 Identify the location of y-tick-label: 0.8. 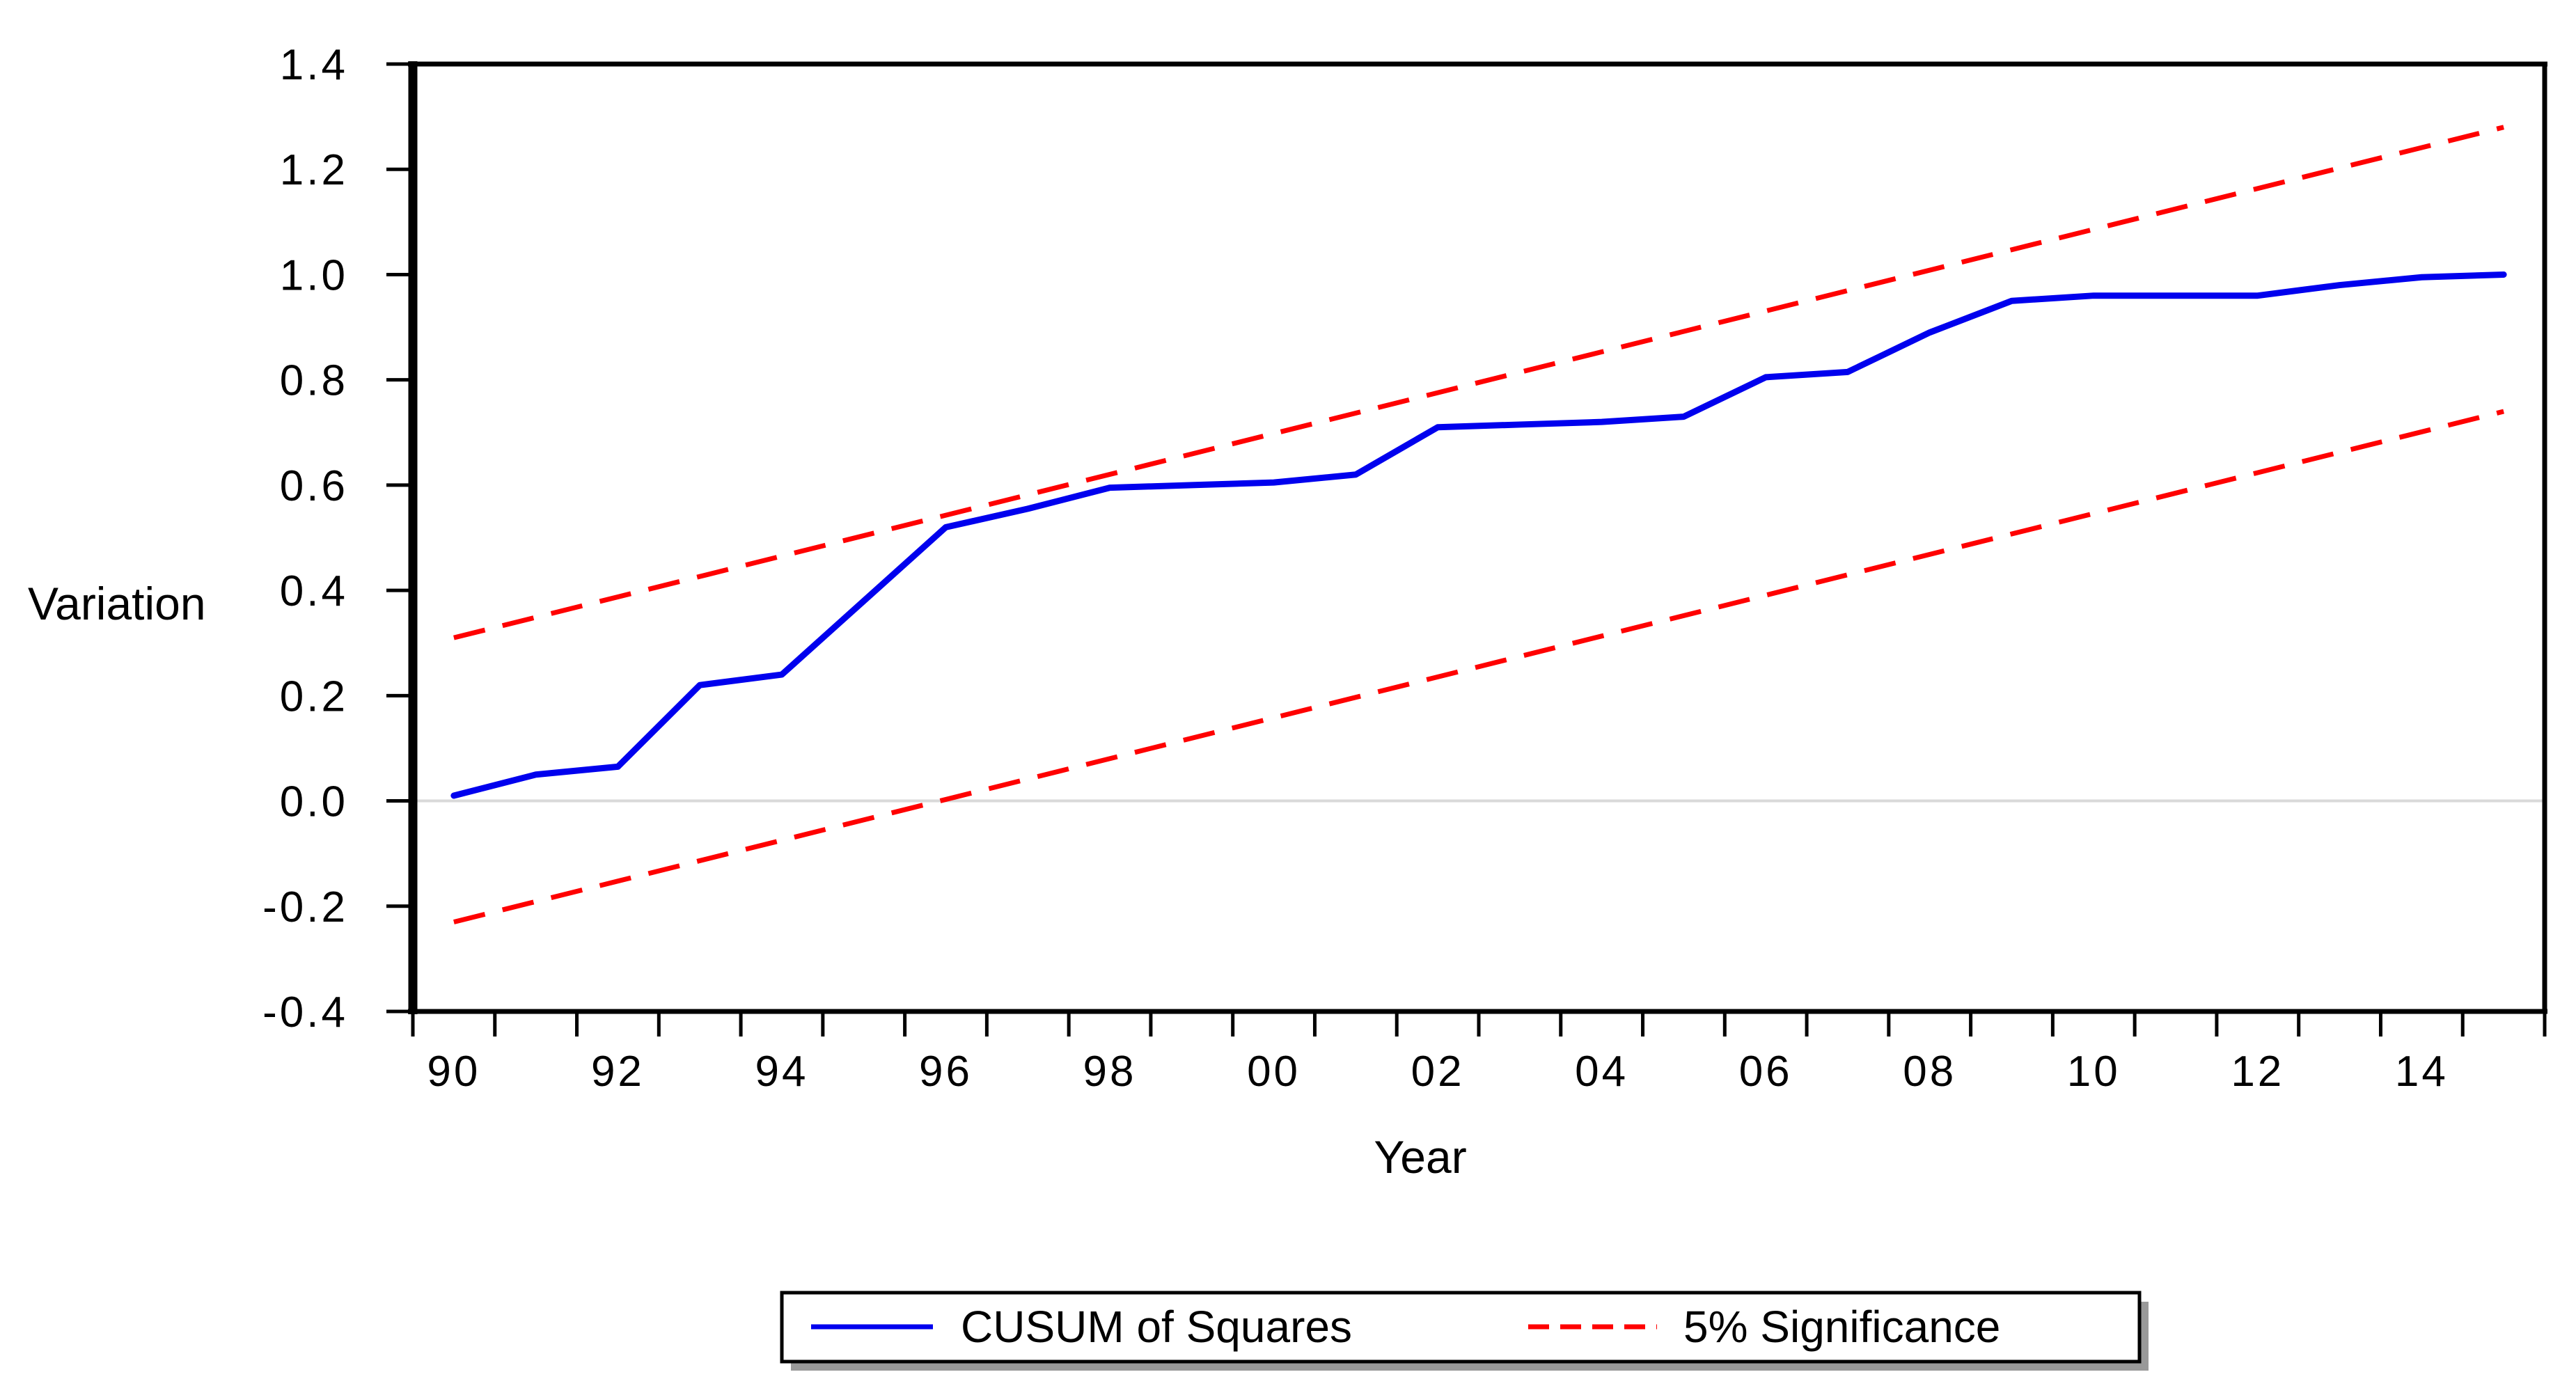
(314, 381).